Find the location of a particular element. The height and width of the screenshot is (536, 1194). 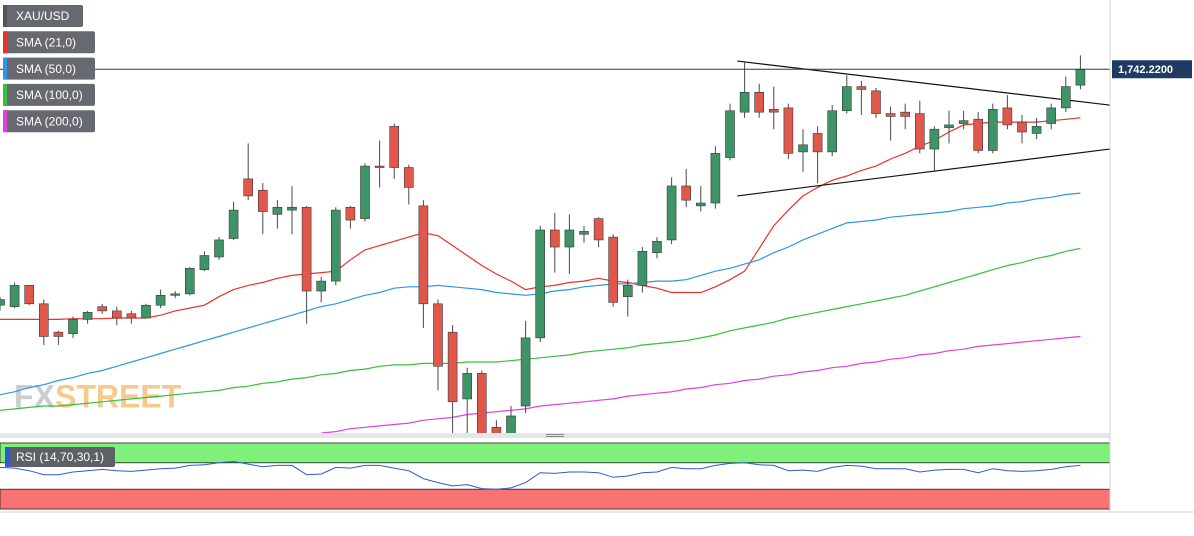

rsi-label-box is located at coordinates (60, 457).